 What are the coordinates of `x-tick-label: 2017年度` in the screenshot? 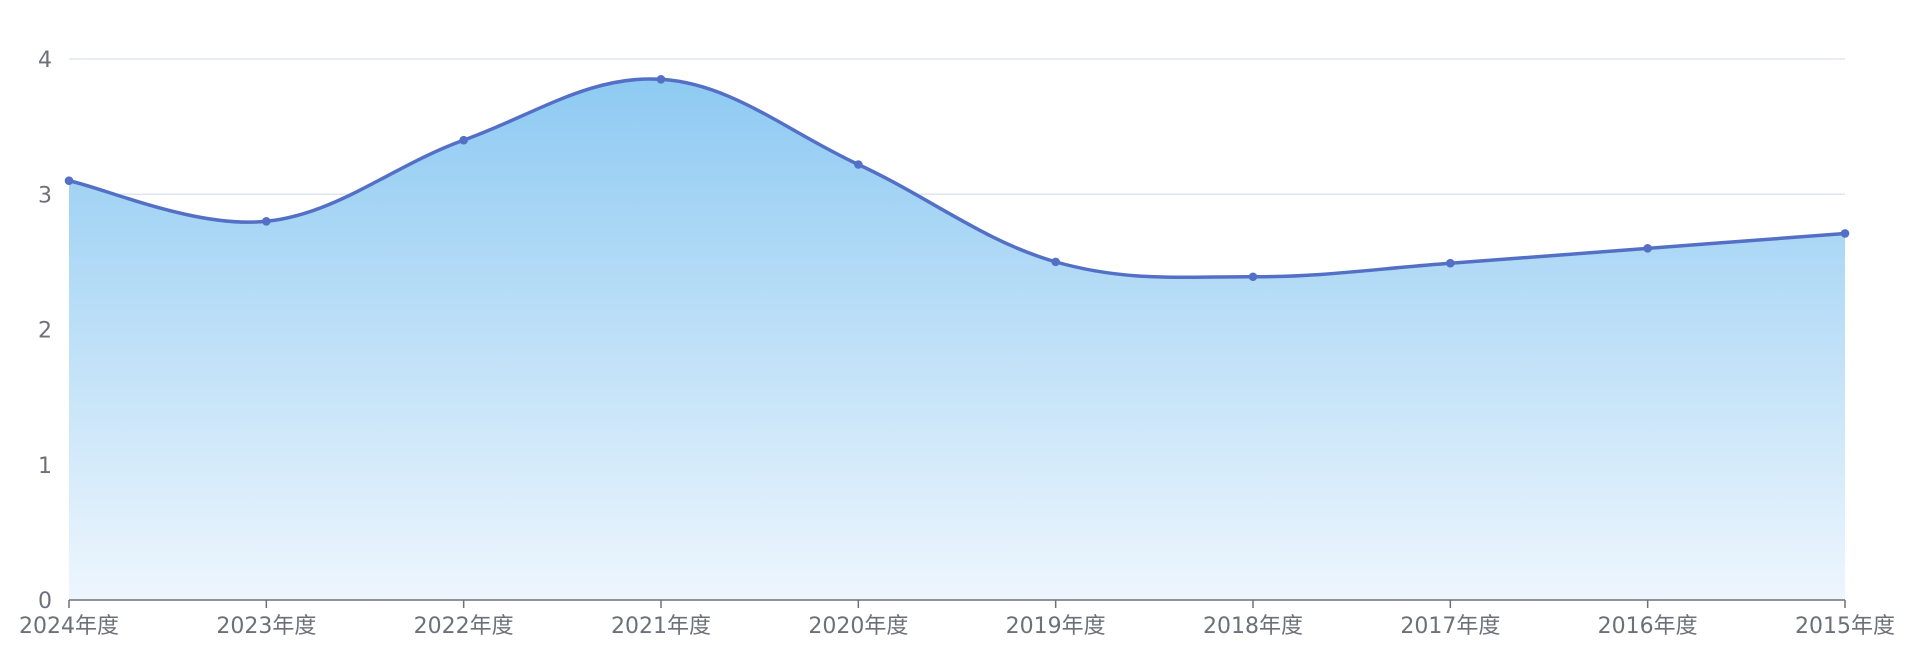 It's located at (1450, 626).